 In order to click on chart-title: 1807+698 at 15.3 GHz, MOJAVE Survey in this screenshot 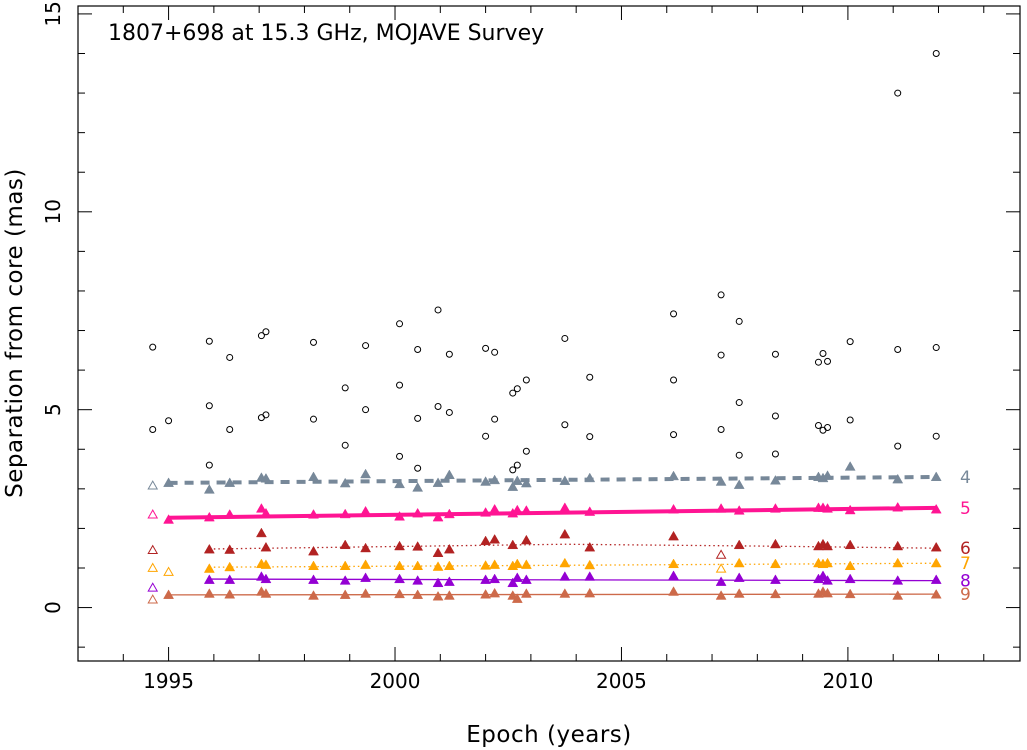, I will do `click(326, 33)`.